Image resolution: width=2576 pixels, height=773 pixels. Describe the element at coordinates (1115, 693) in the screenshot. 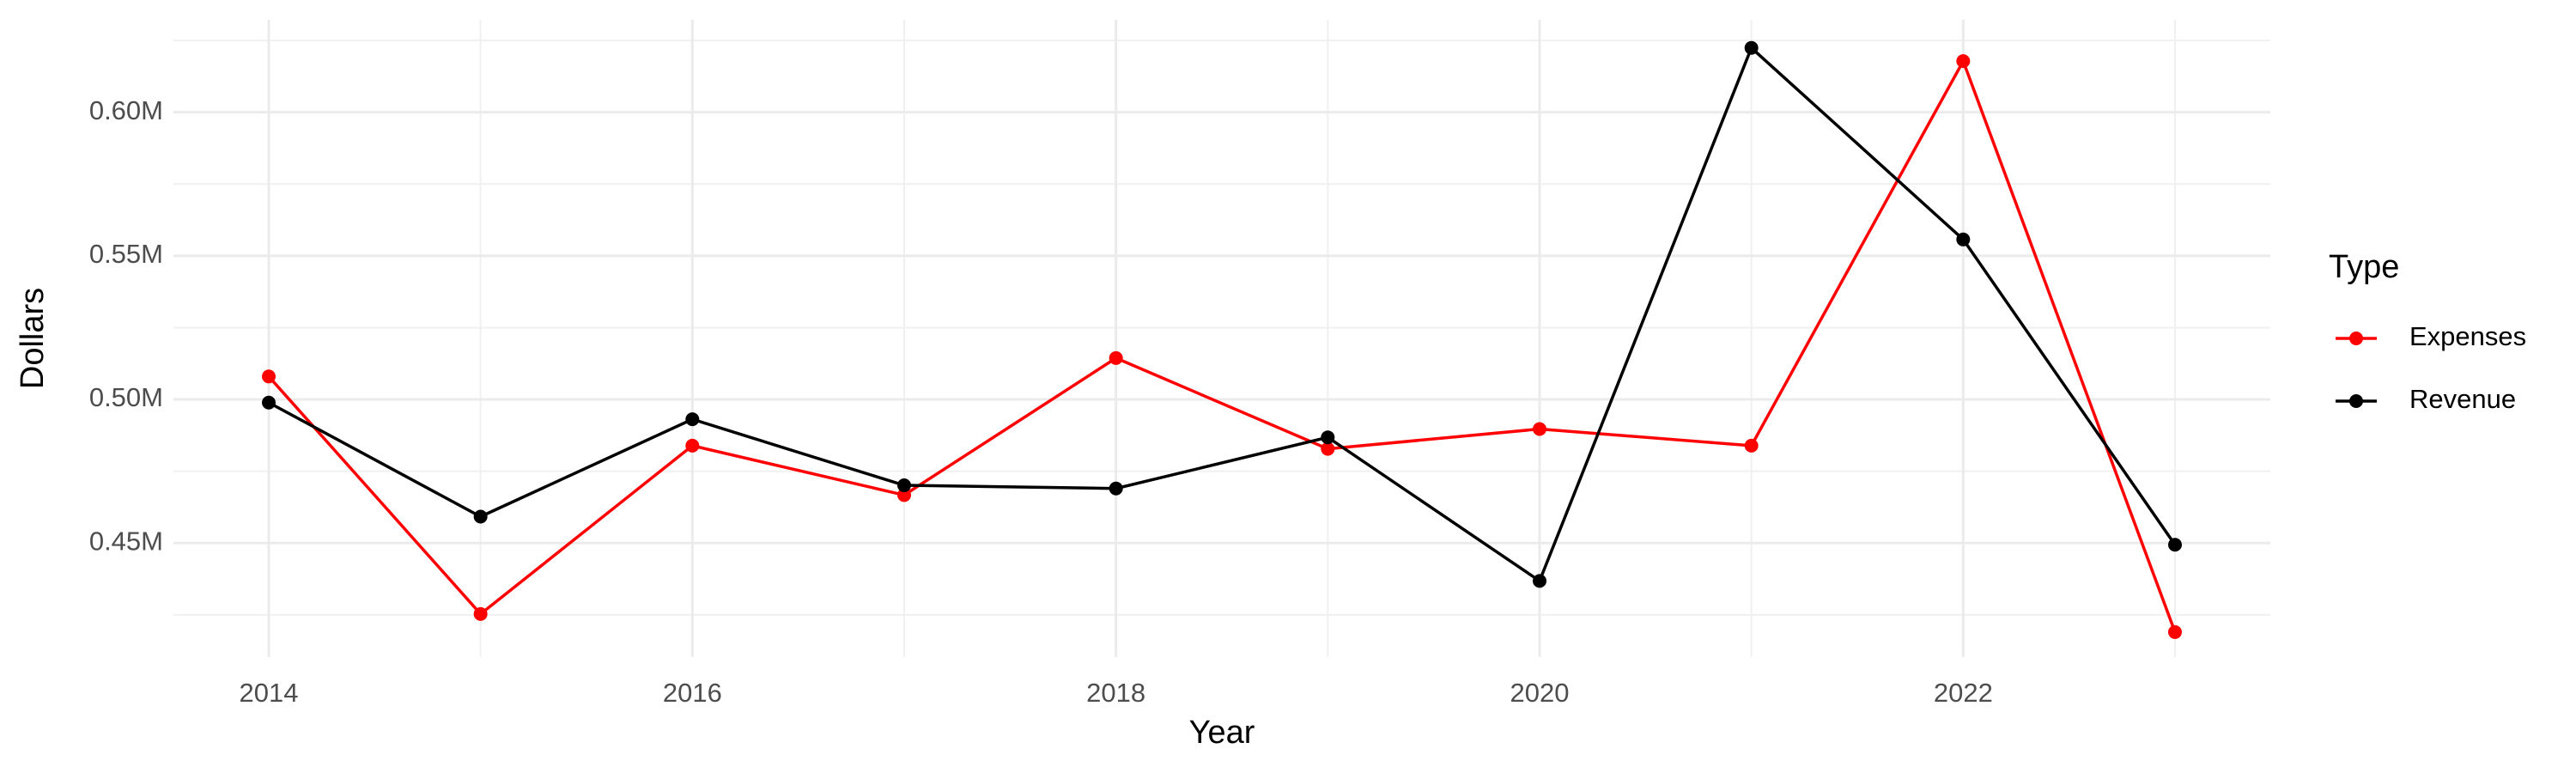

I see `x-tick-label: 2018` at that location.